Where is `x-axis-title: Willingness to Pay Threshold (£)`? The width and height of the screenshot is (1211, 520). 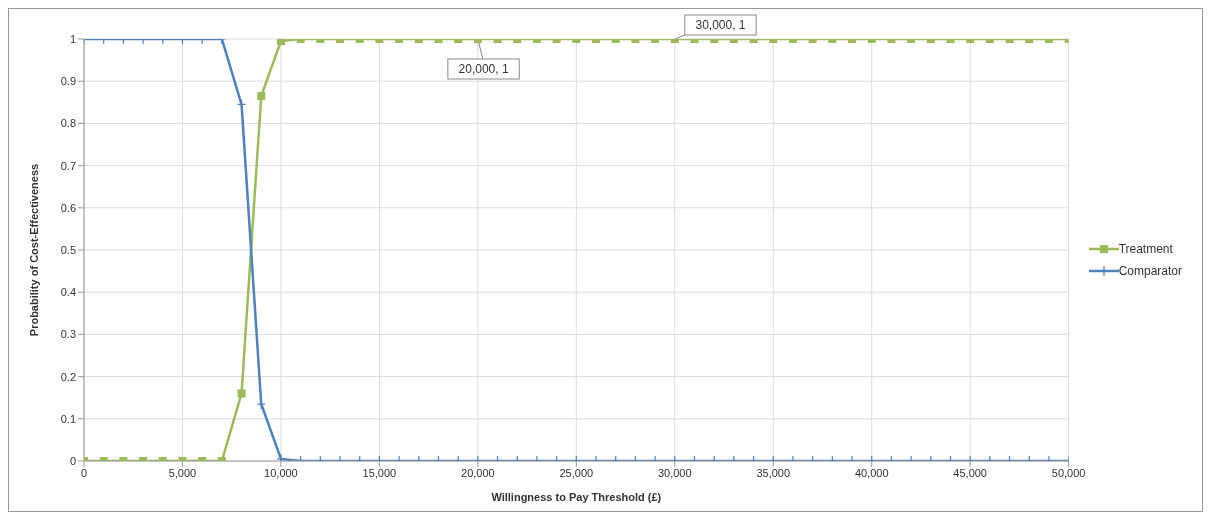
x-axis-title: Willingness to Pay Threshold (£) is located at coordinates (576, 497).